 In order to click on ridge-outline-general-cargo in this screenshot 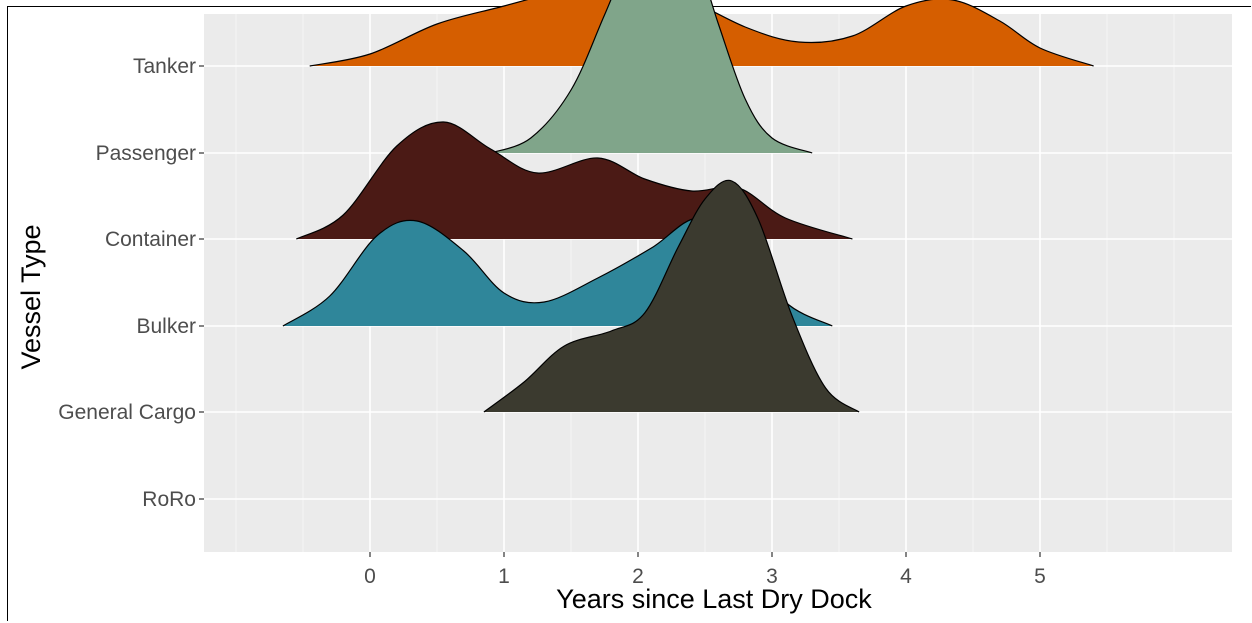, I will do `click(671, 296)`.